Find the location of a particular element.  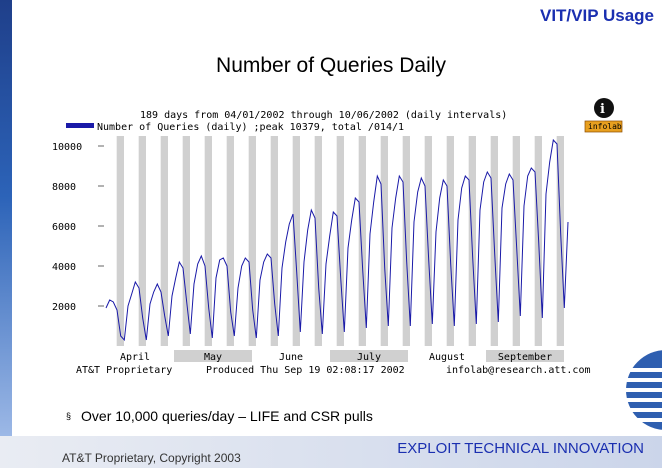

month-label: September is located at coordinates (525, 357).